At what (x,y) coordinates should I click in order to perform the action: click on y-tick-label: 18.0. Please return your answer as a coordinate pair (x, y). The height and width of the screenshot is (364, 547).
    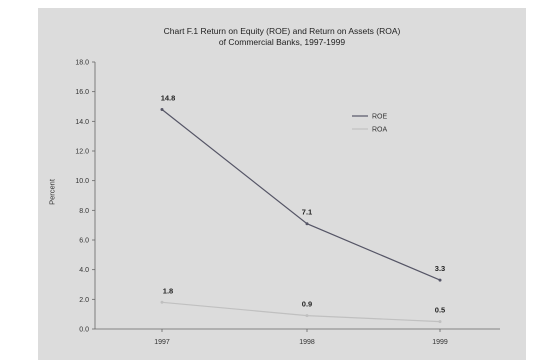
    Looking at the image, I should click on (82, 63).